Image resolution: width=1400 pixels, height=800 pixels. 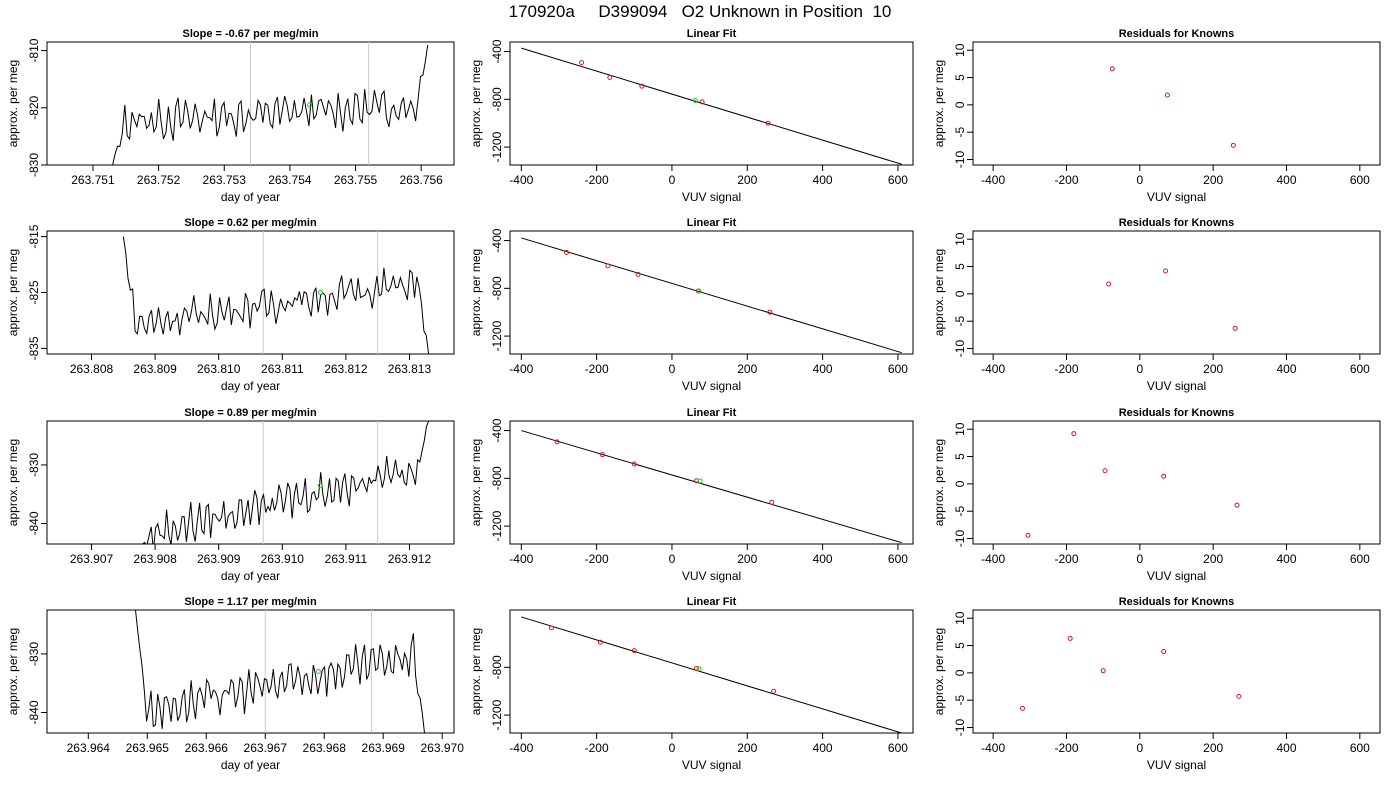 I want to click on resid-3-xtick-label: -200, so click(x=1066, y=559).